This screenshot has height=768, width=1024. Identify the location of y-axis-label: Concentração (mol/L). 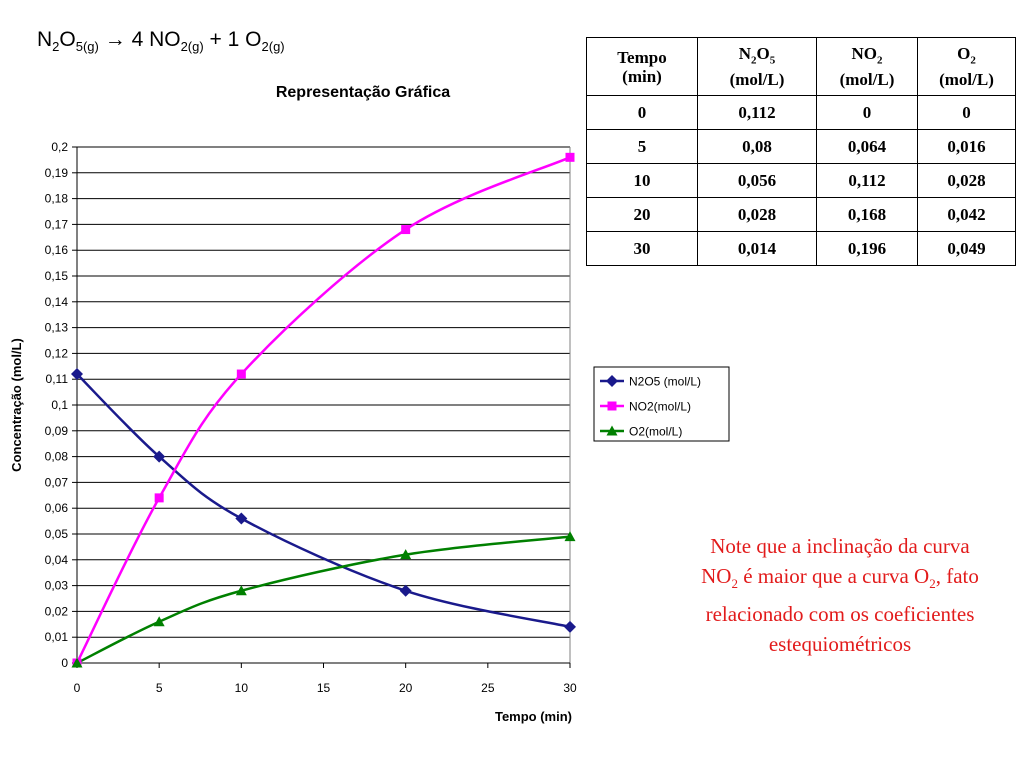
(16, 405).